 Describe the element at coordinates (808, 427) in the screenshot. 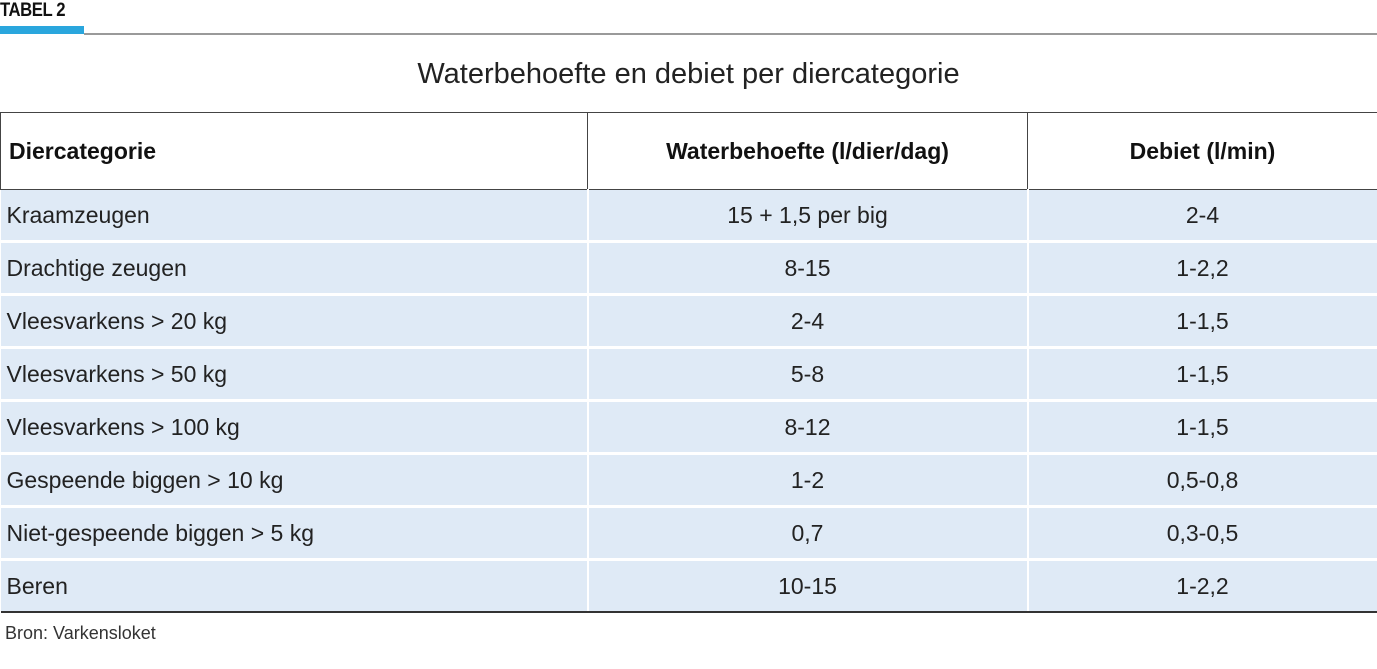

I see `cell-water-need: 8-12` at that location.